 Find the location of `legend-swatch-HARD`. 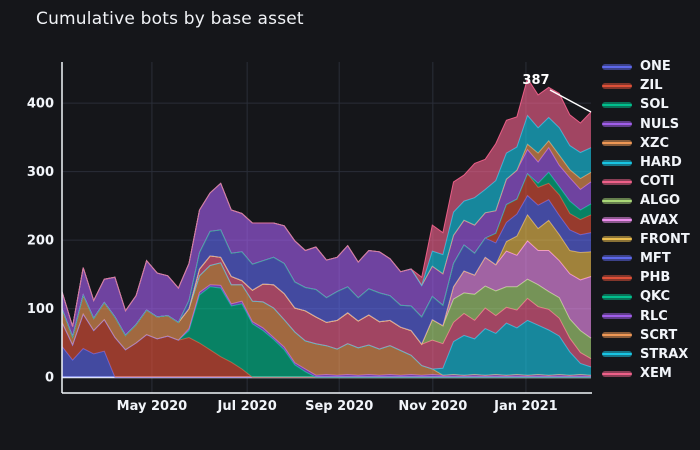

legend-swatch-HARD is located at coordinates (617, 162).